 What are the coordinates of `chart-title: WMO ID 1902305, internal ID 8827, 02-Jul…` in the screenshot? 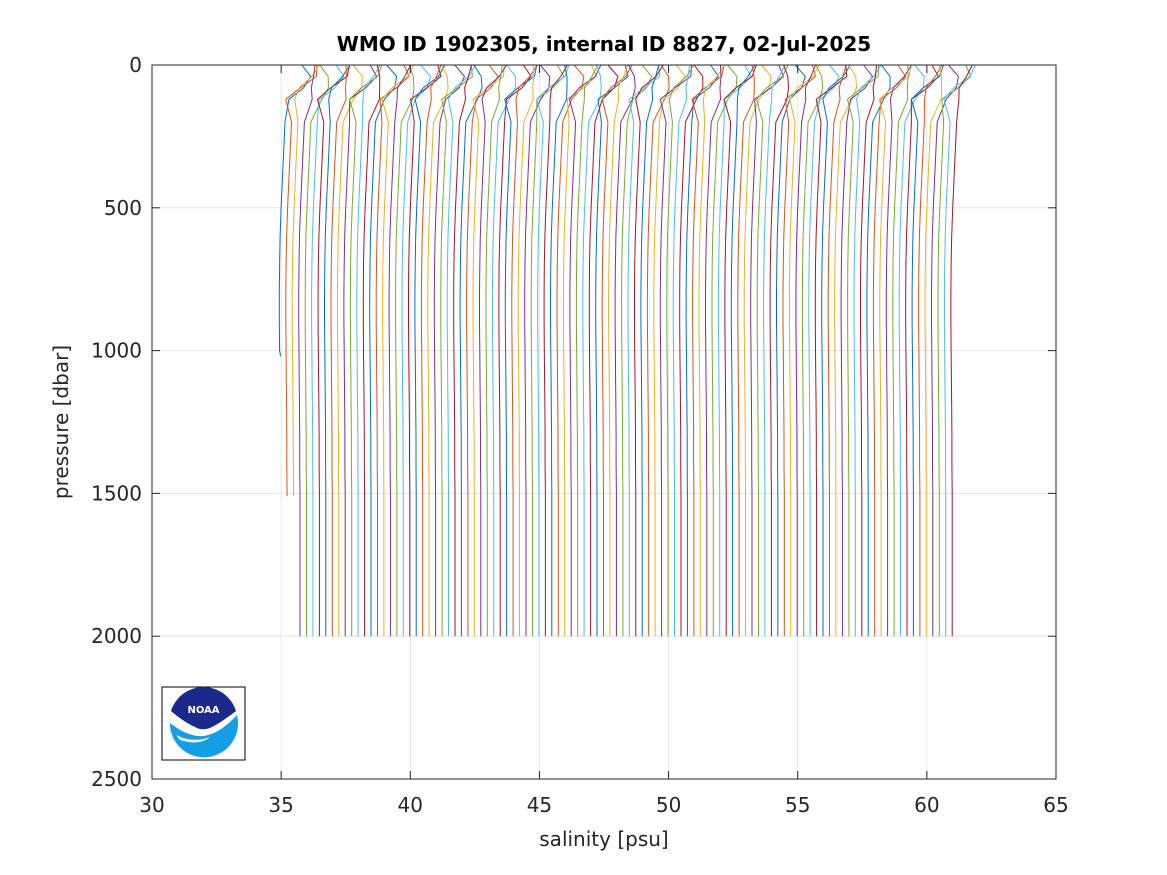 It's located at (604, 44).